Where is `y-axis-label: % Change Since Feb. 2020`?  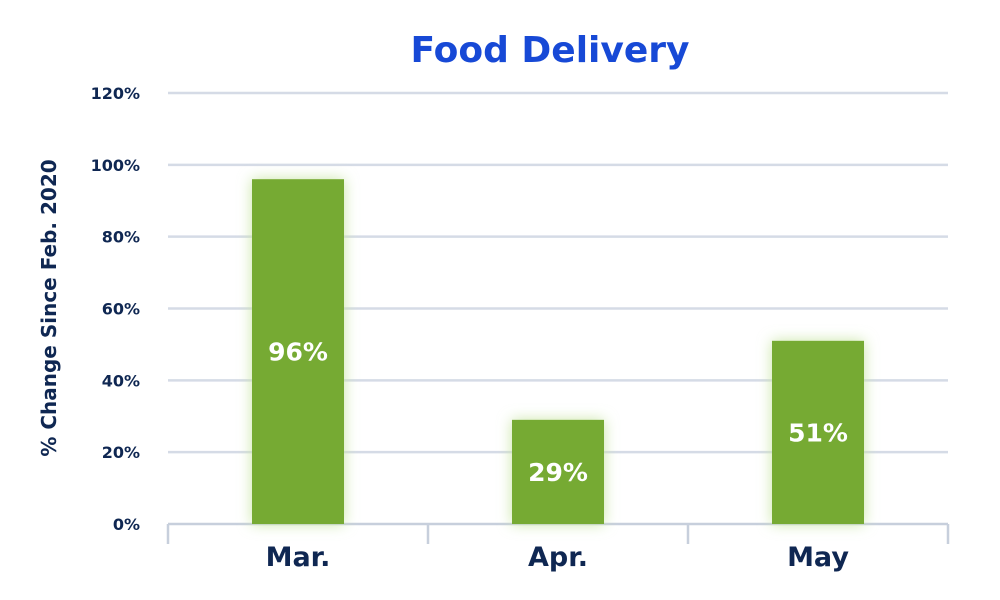 y-axis-label: % Change Since Feb. 2020 is located at coordinates (49, 307).